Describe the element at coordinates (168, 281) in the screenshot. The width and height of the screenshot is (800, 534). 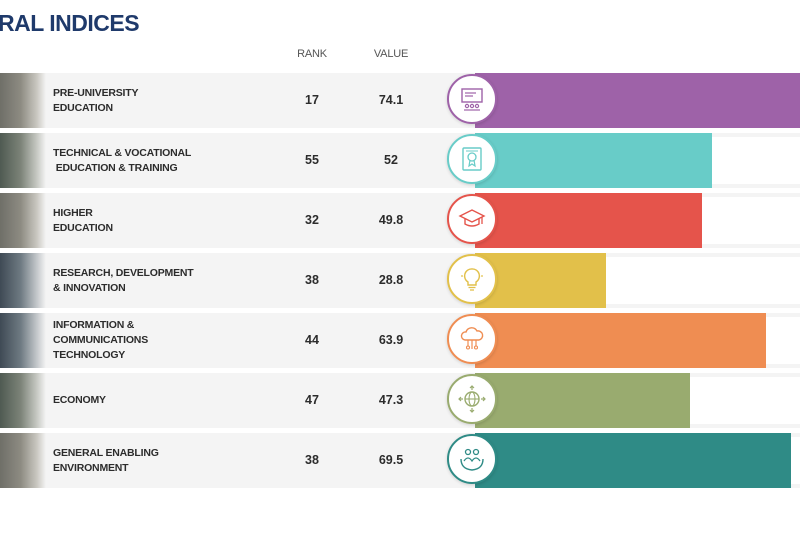
I see `index-label: RESEARCH, DEVELOPMENT & INNOVATION` at that location.